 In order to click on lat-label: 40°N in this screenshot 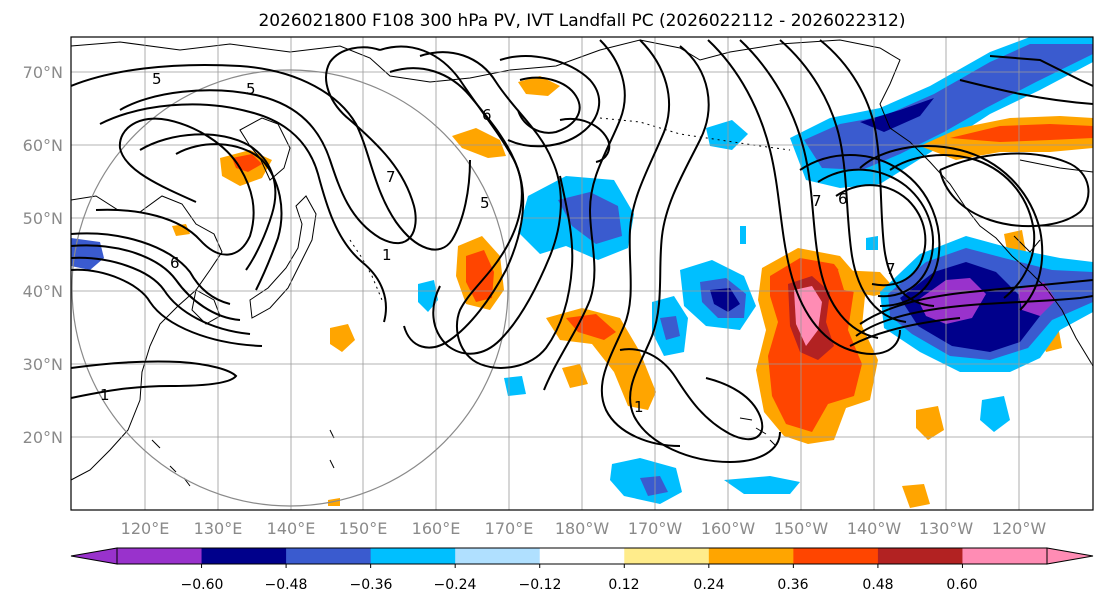, I will do `click(43, 291)`.